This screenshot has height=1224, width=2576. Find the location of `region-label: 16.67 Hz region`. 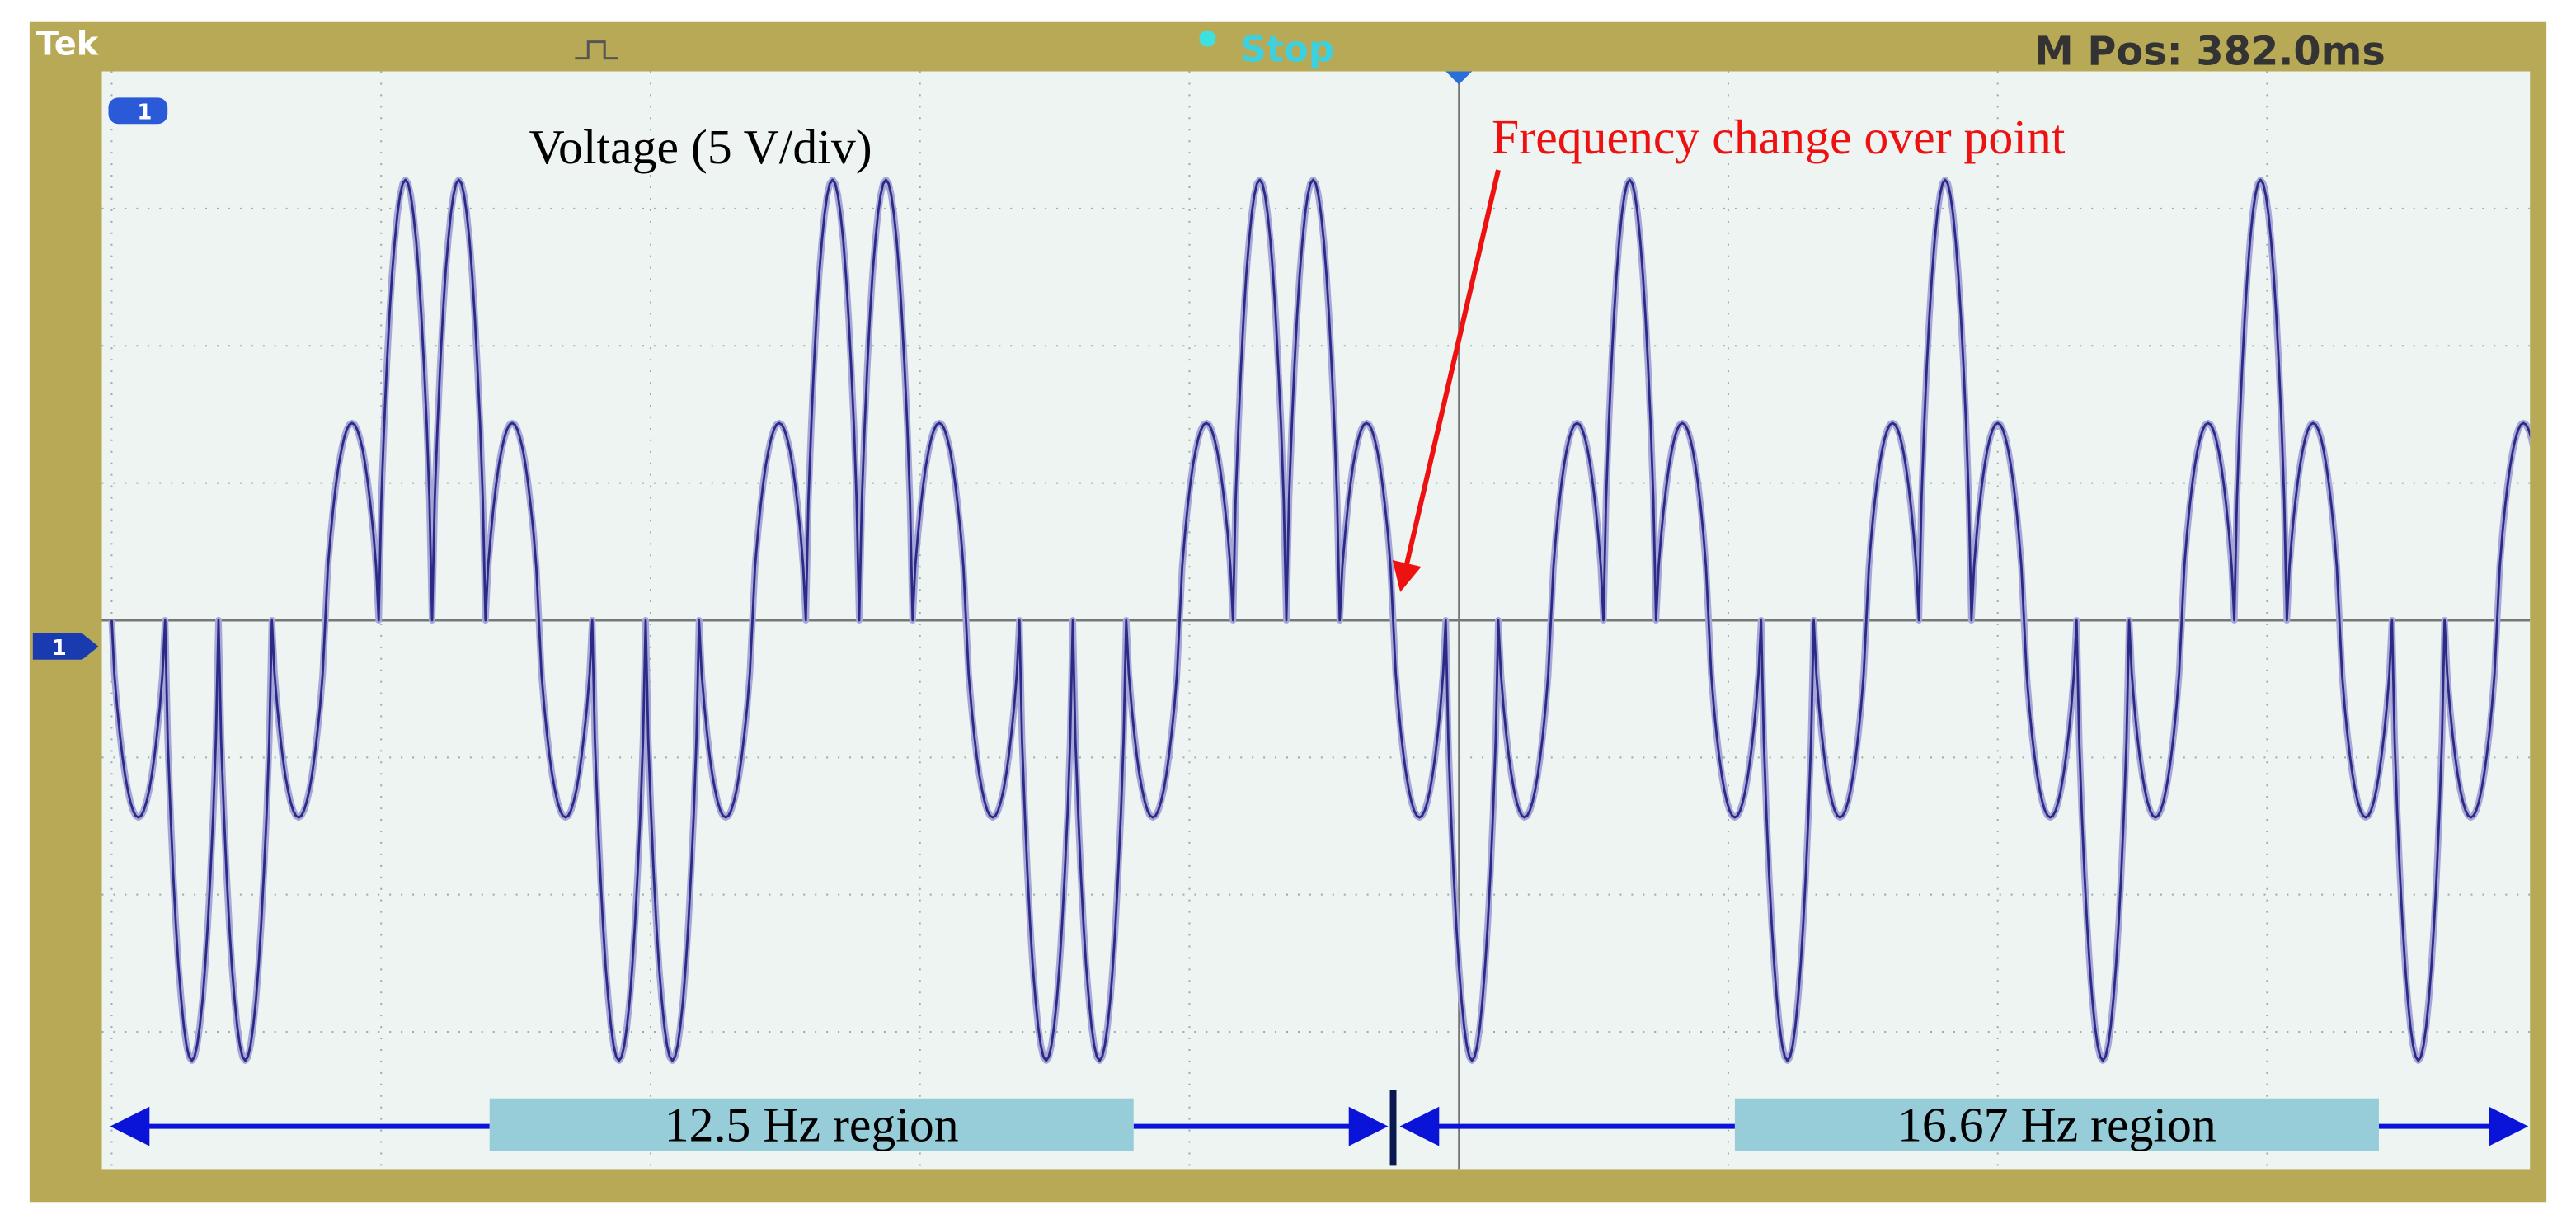

region-label: 16.67 Hz region is located at coordinates (2056, 1125).